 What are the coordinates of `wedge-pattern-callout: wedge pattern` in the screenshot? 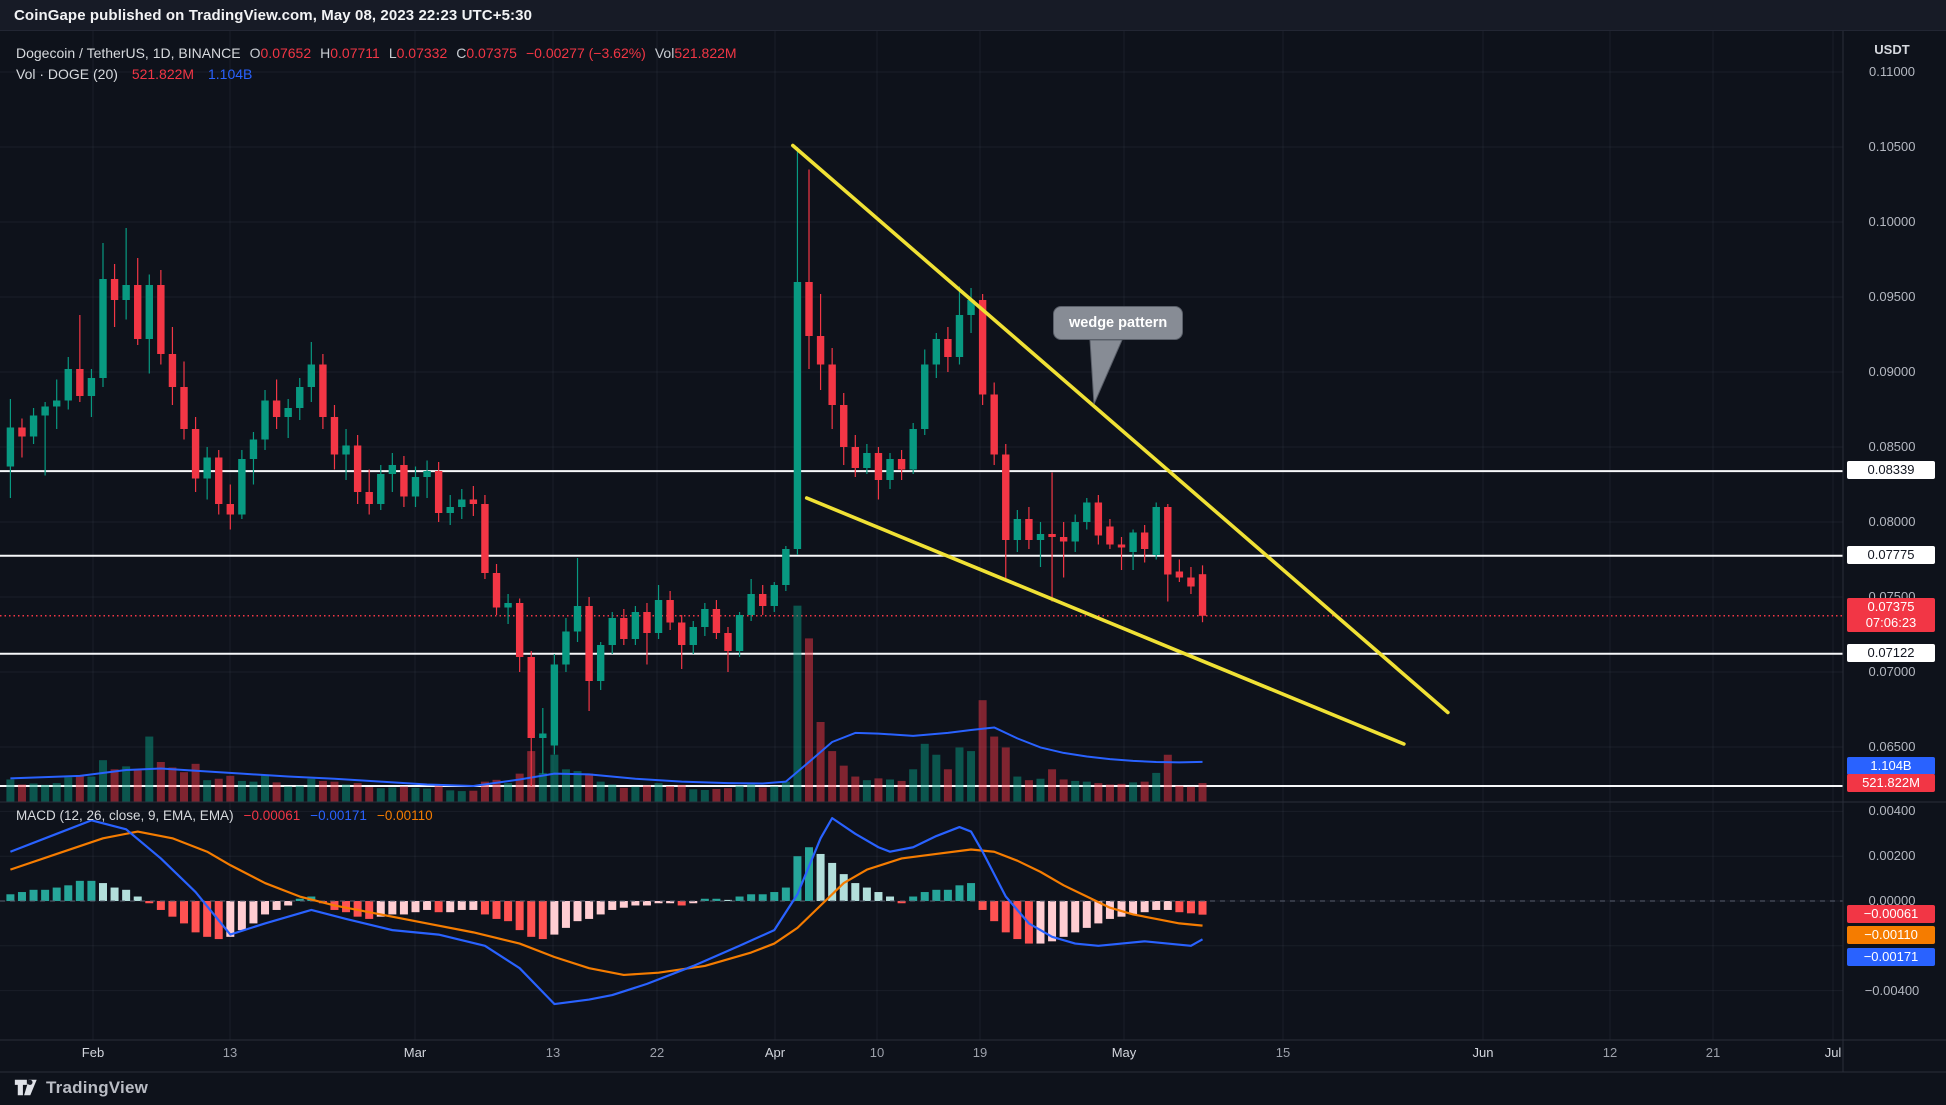 It's located at (1118, 323).